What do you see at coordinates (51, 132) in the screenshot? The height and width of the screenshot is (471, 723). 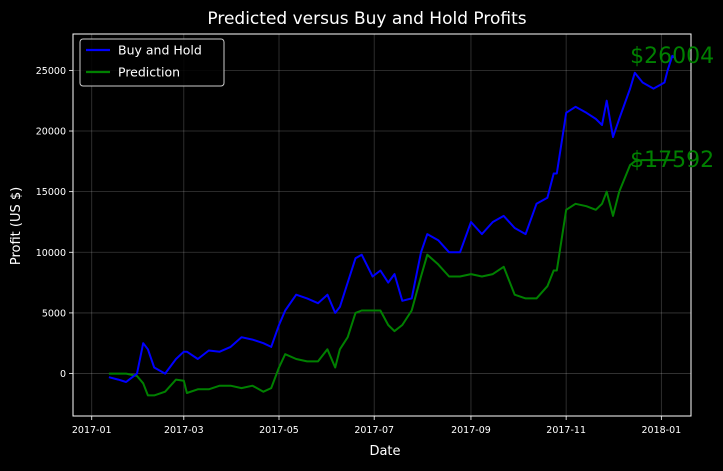 I see `y-tick-label-4: 20000` at bounding box center [51, 132].